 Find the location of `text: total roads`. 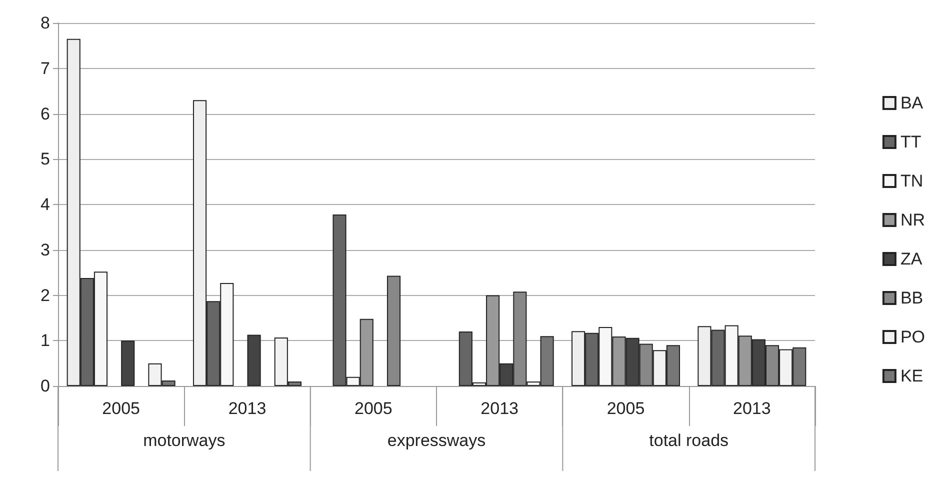

text: total roads is located at coordinates (689, 440).